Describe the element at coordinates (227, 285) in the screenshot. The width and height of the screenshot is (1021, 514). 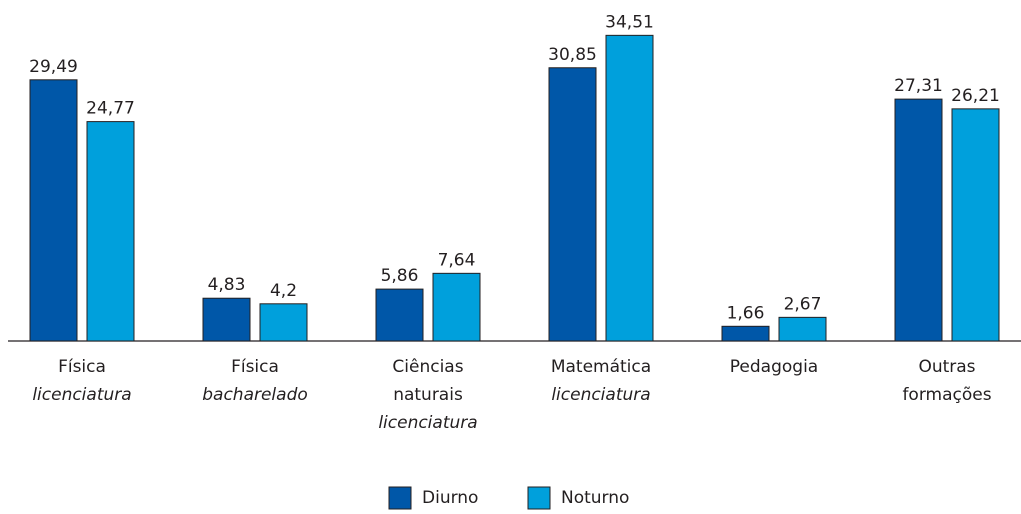
I see `value-label: 4,83` at that location.